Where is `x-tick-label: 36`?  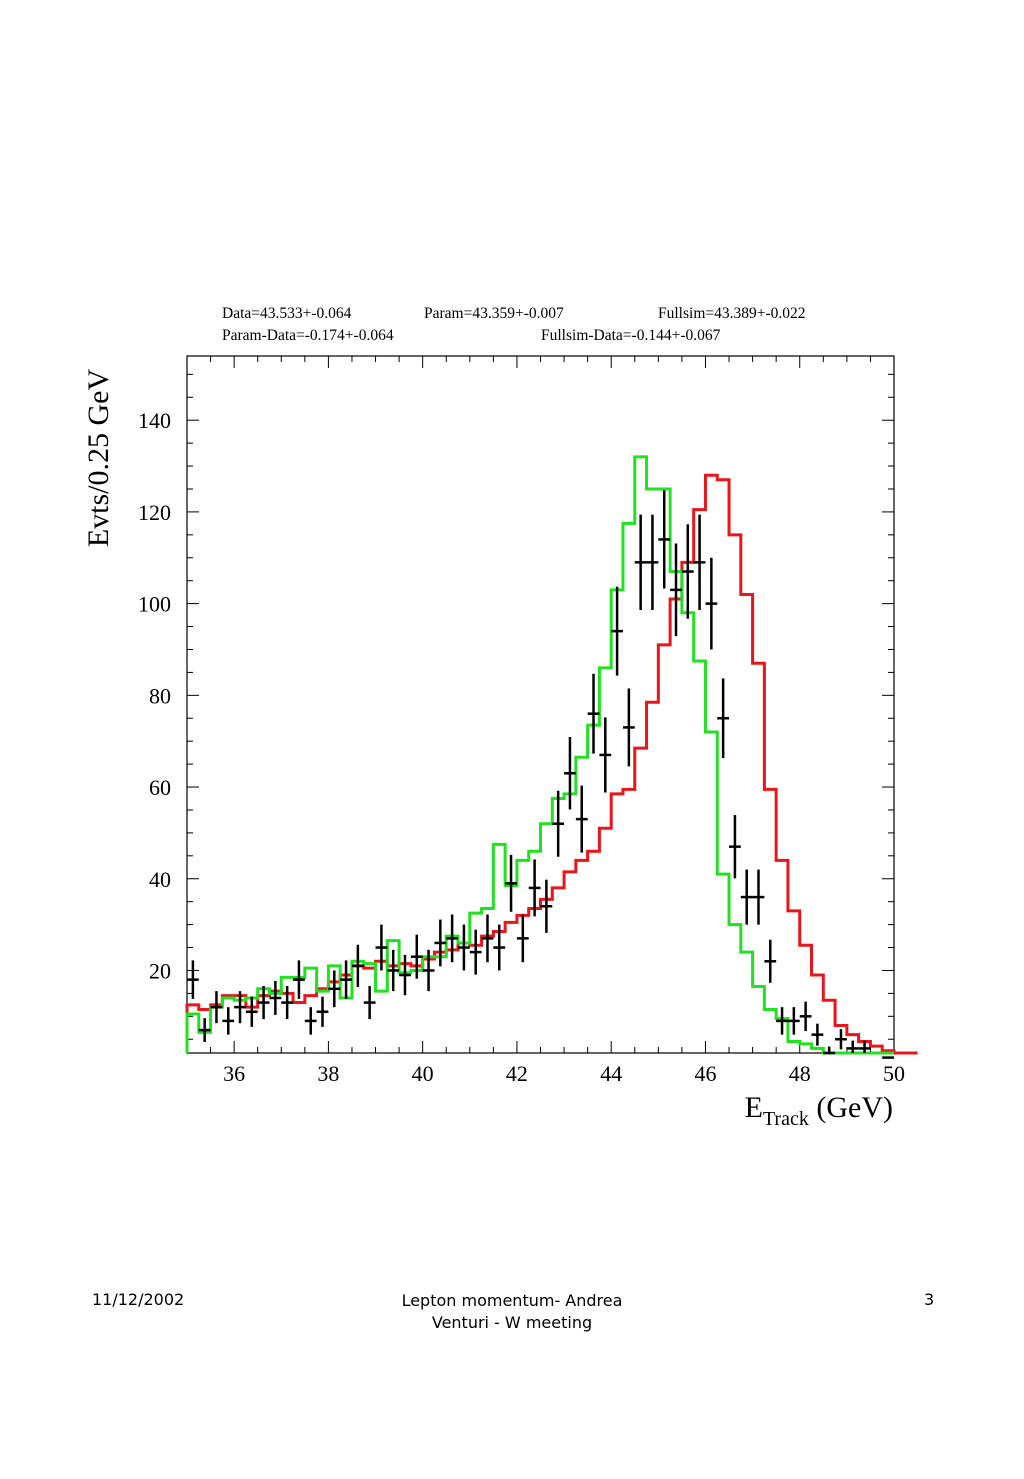
x-tick-label: 36 is located at coordinates (234, 1073).